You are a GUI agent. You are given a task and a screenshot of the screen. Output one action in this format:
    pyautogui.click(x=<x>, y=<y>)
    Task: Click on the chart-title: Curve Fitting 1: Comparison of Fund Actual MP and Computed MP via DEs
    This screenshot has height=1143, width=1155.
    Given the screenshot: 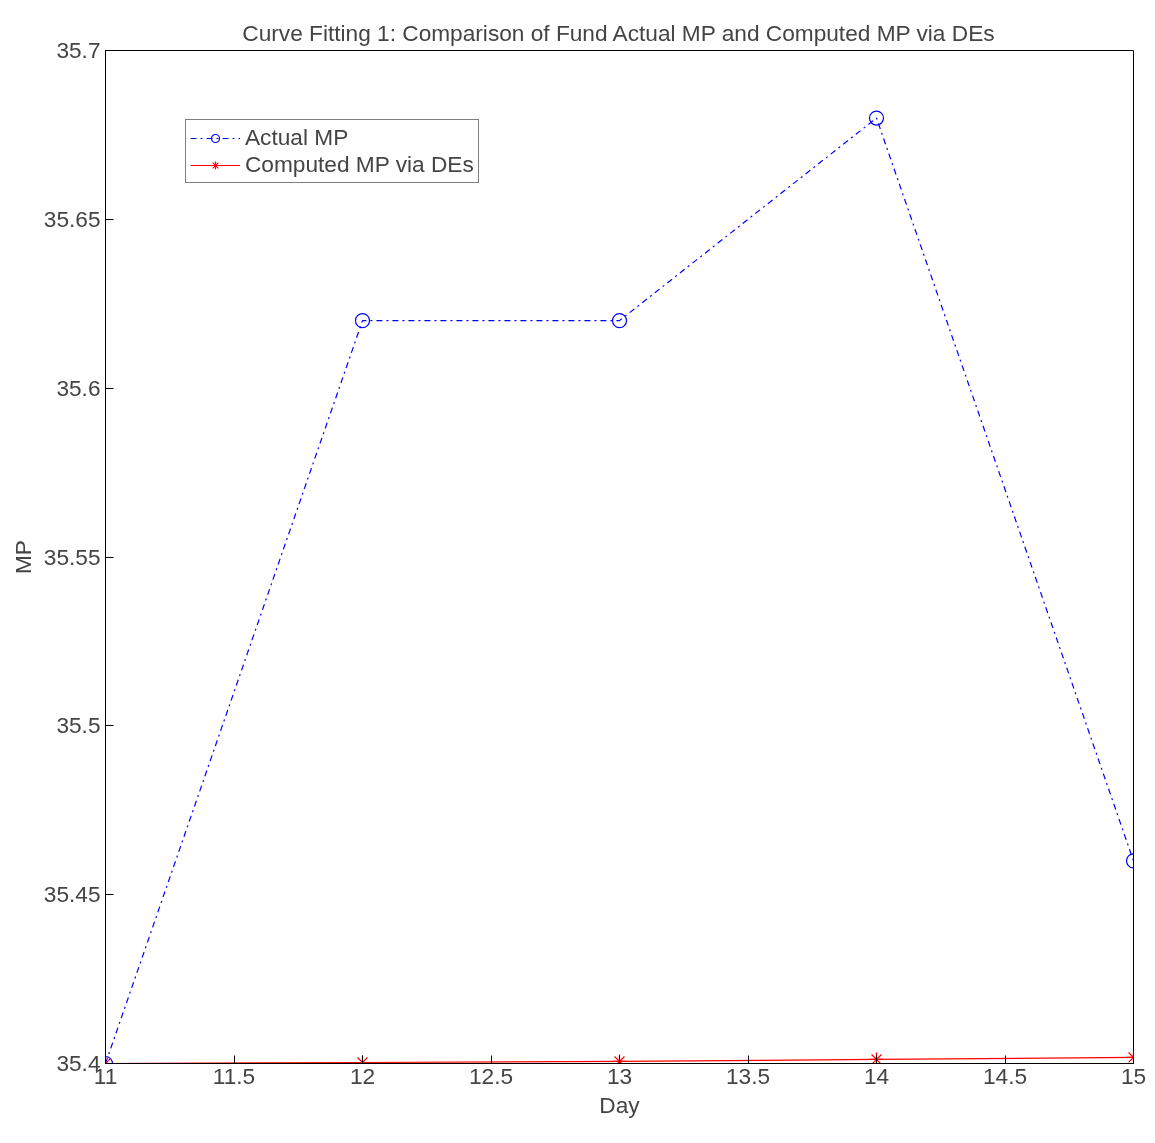 What is the action you would take?
    pyautogui.click(x=618, y=32)
    